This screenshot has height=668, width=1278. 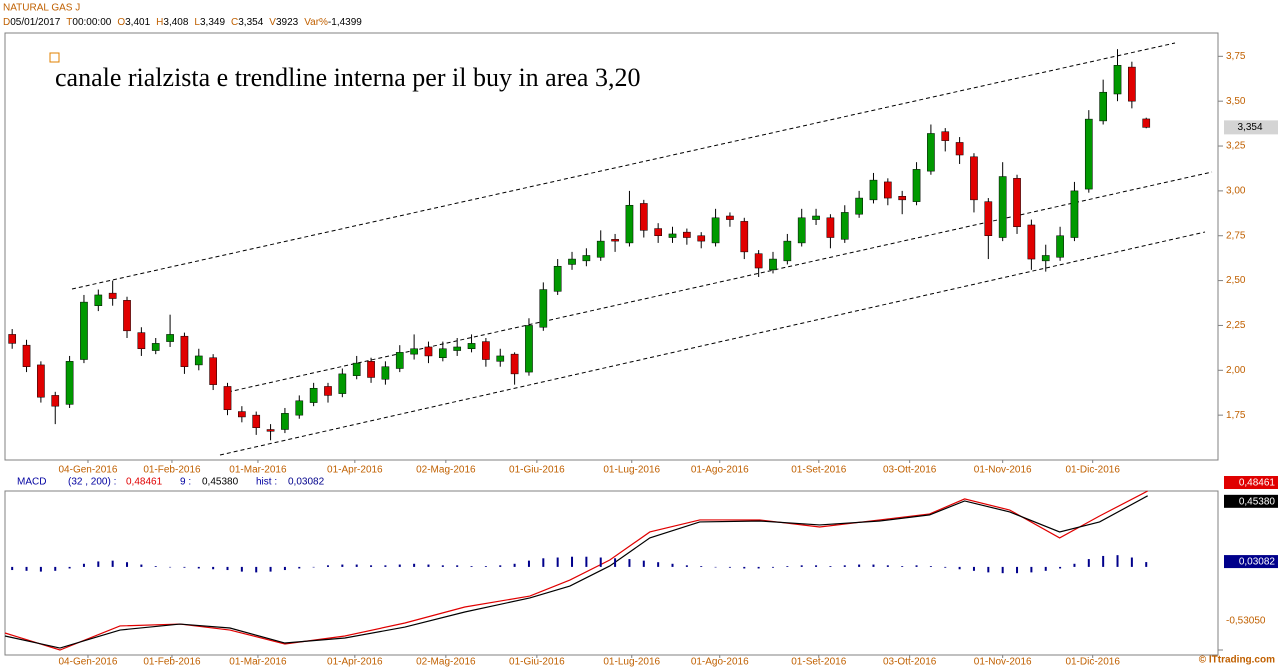 What do you see at coordinates (910, 662) in the screenshot?
I see `x-tick-label: 03-Ott-2016` at bounding box center [910, 662].